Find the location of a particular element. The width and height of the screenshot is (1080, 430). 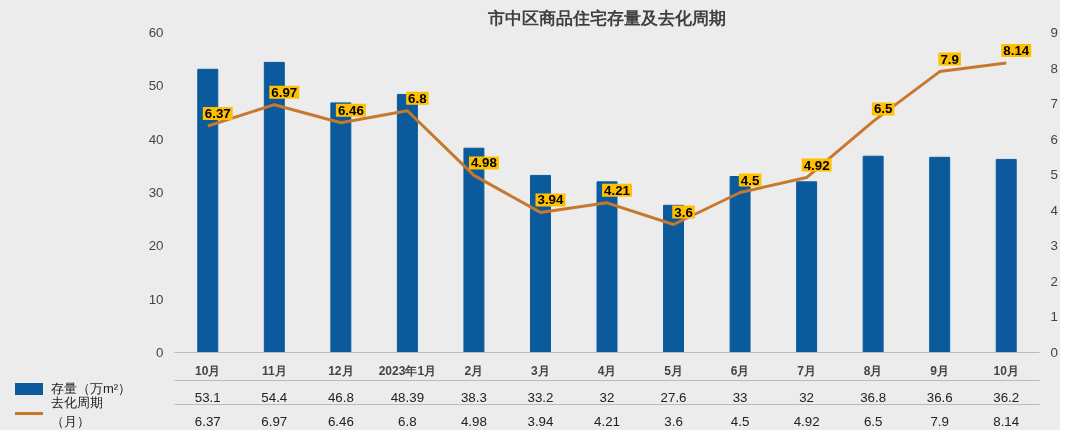

data-label: 46.8 is located at coordinates (340, 397).